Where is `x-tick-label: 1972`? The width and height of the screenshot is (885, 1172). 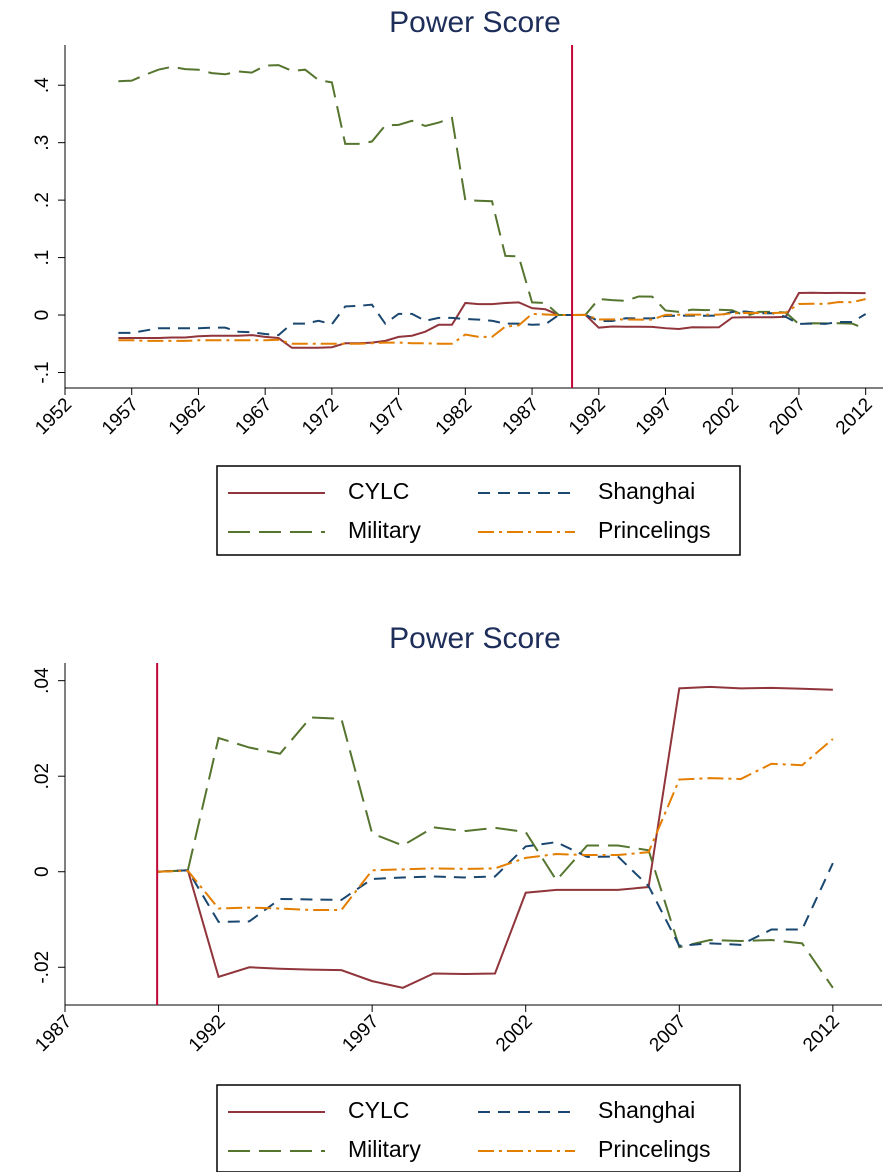 x-tick-label: 1972 is located at coordinates (320, 416).